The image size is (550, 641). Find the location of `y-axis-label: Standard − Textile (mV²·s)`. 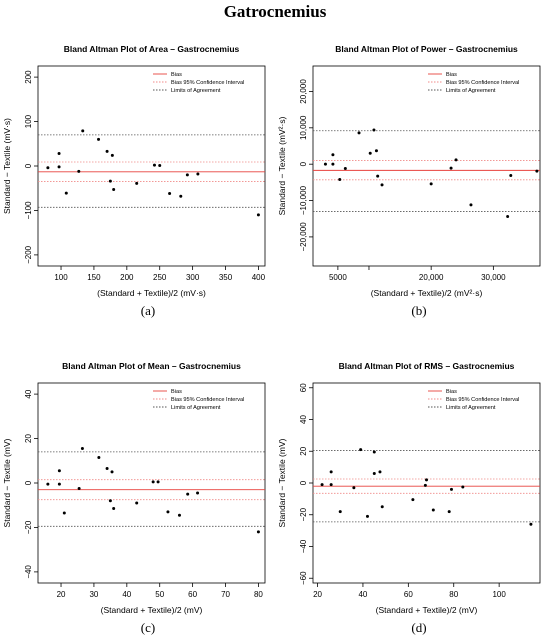

y-axis-label: Standard − Textile (mV²·s) is located at coordinates (282, 165).